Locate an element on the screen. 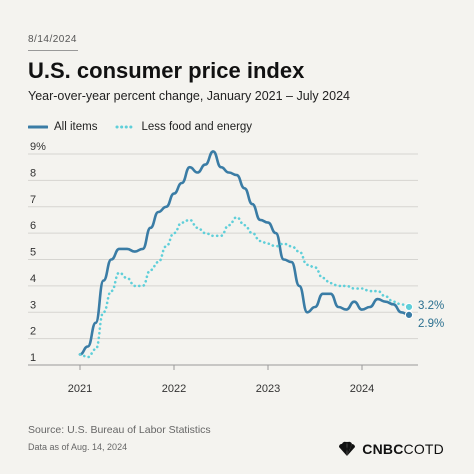 Image resolution: width=474 pixels, height=474 pixels. date-label: 8/14/2024 is located at coordinates (52, 39).